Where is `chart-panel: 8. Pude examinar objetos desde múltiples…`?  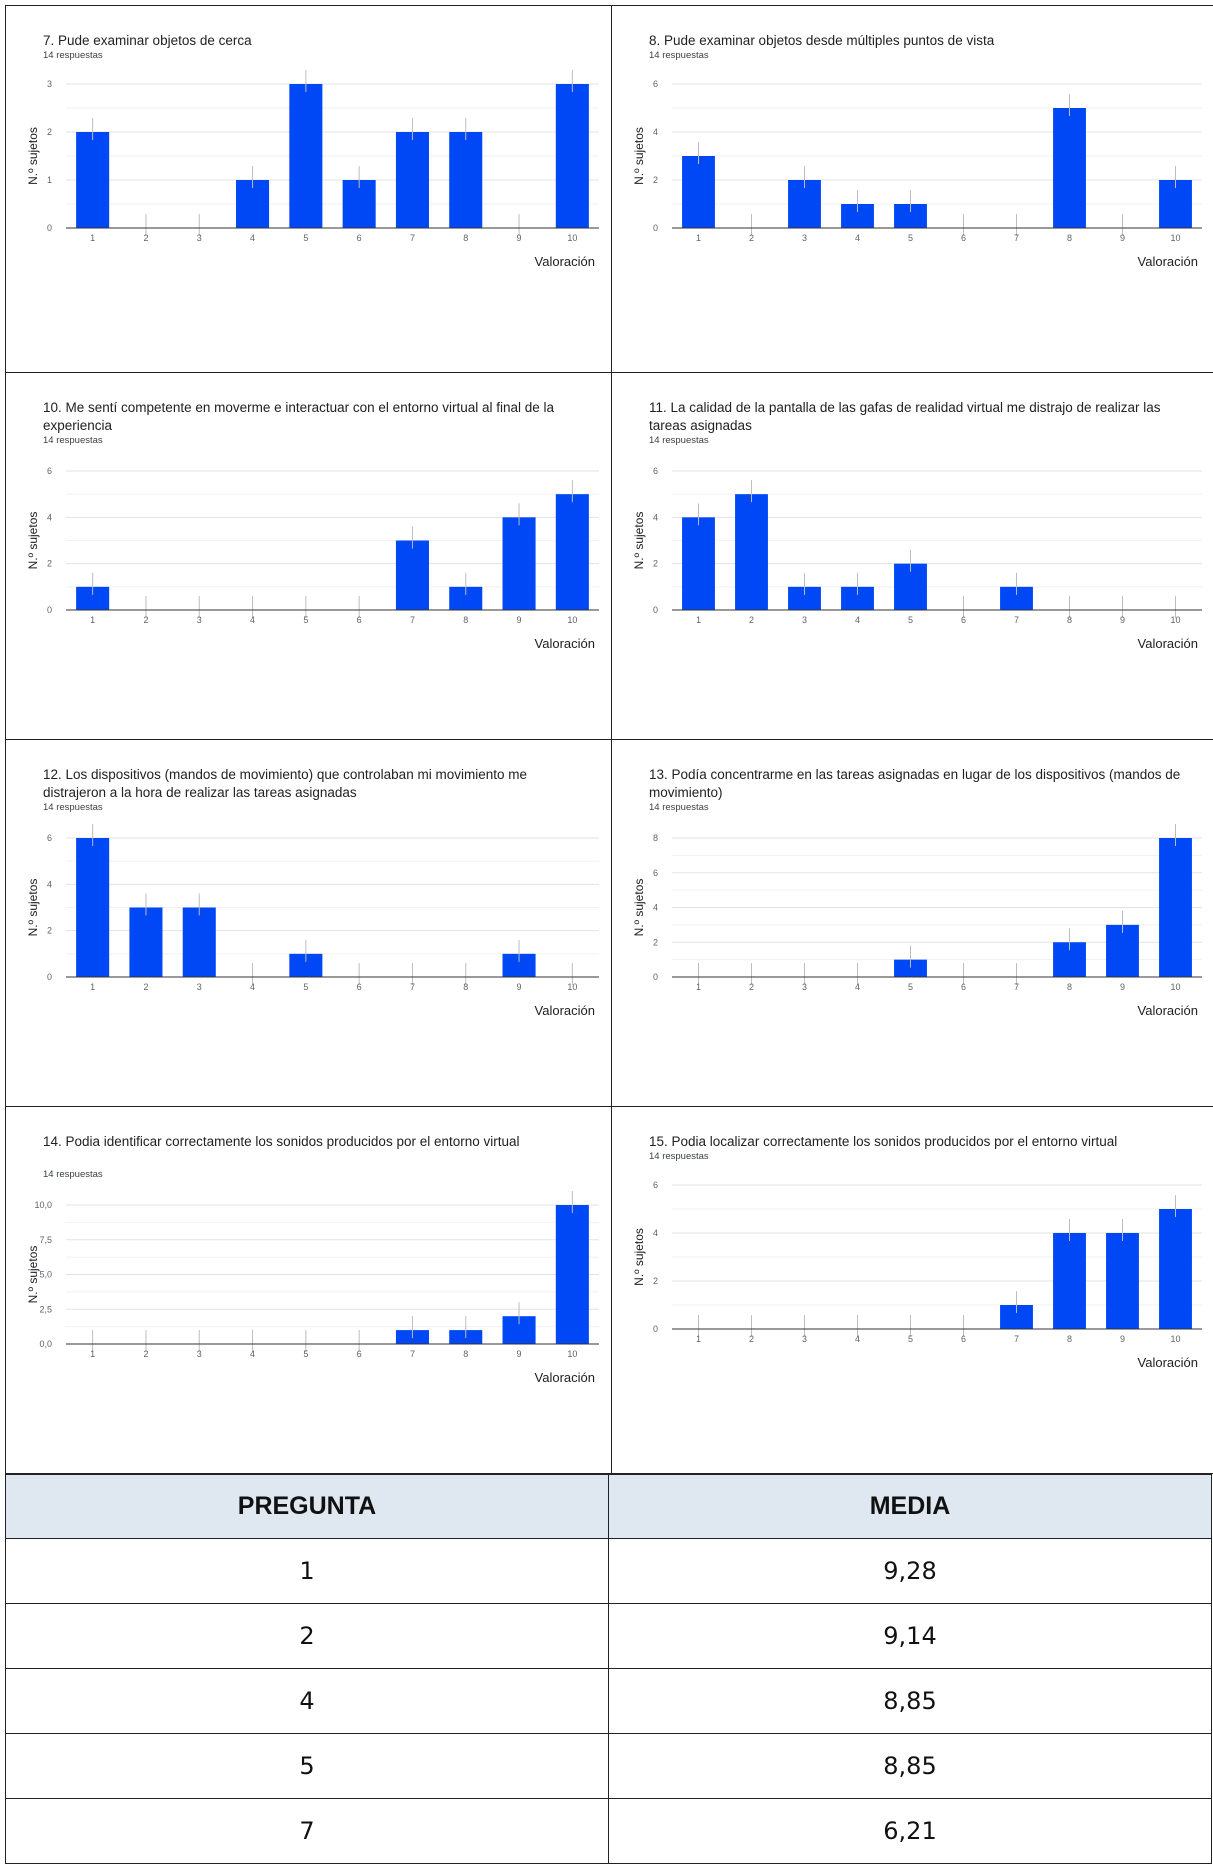
chart-panel: 8. Pude examinar objetos desde múltiples… is located at coordinates (912, 189).